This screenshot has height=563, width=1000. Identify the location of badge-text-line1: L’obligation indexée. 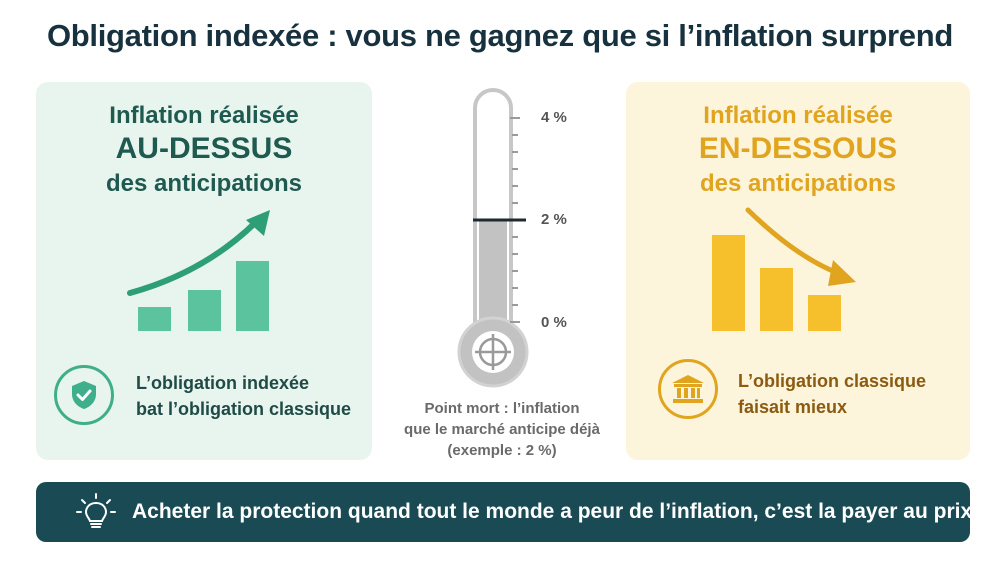
(223, 383).